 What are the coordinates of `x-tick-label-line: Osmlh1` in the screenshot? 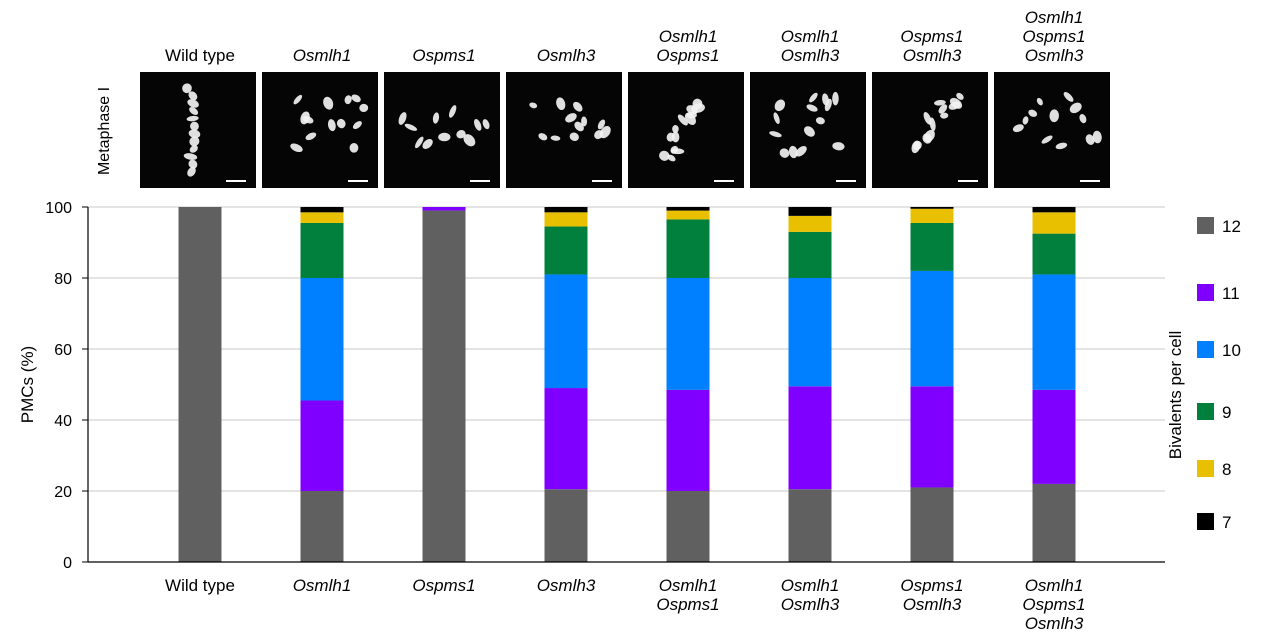 It's located at (688, 585).